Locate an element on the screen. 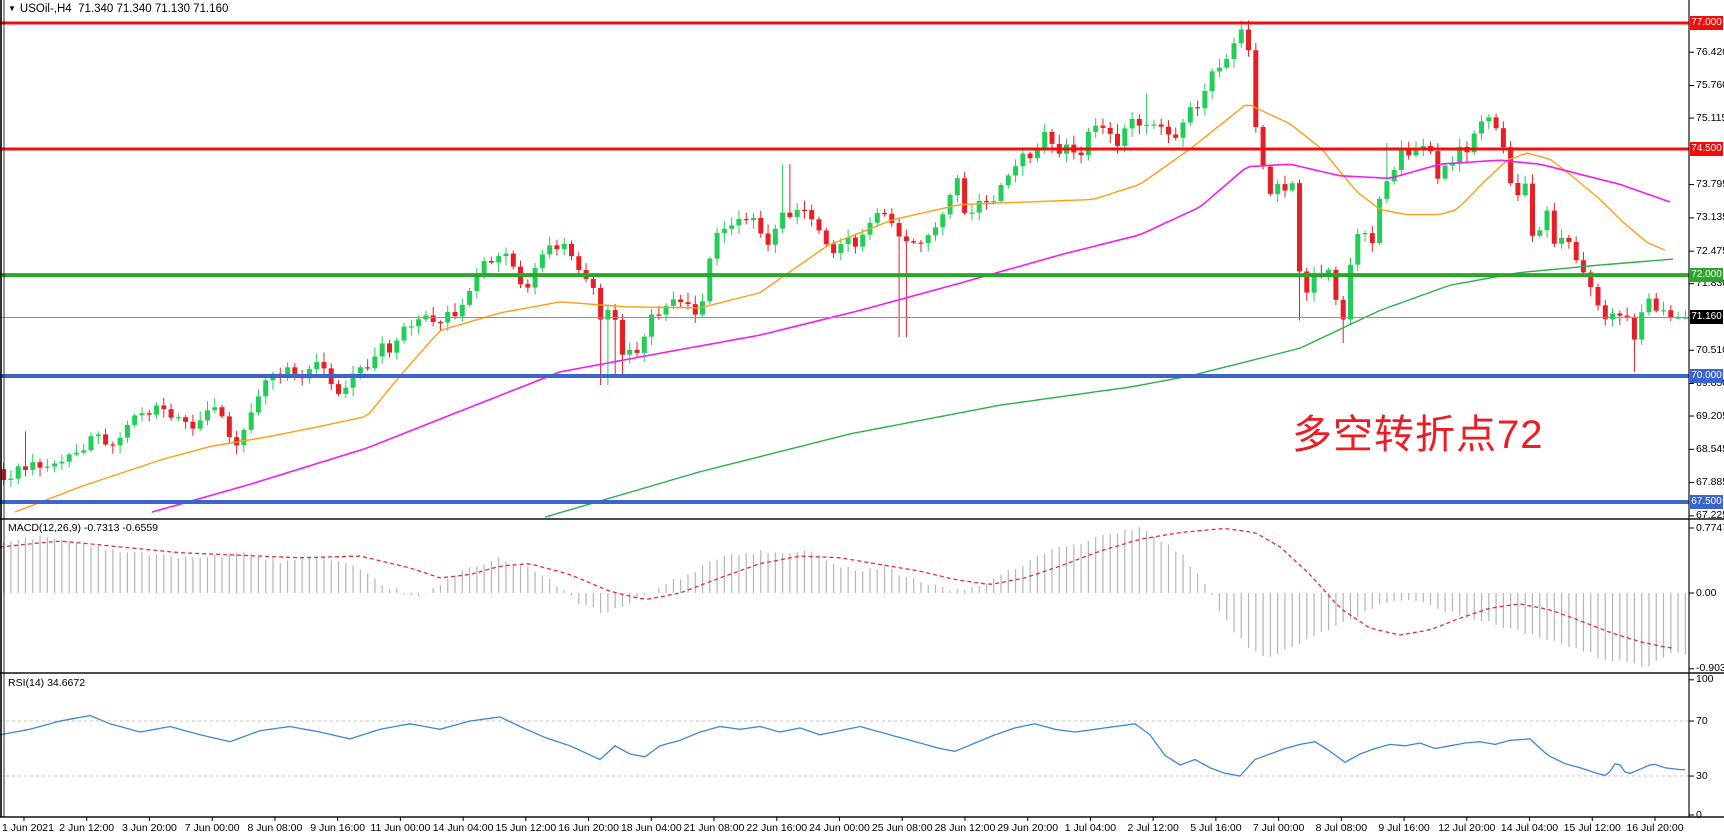 The height and width of the screenshot is (840, 1724). rsi-axis-label: 0 is located at coordinates (1699, 814).